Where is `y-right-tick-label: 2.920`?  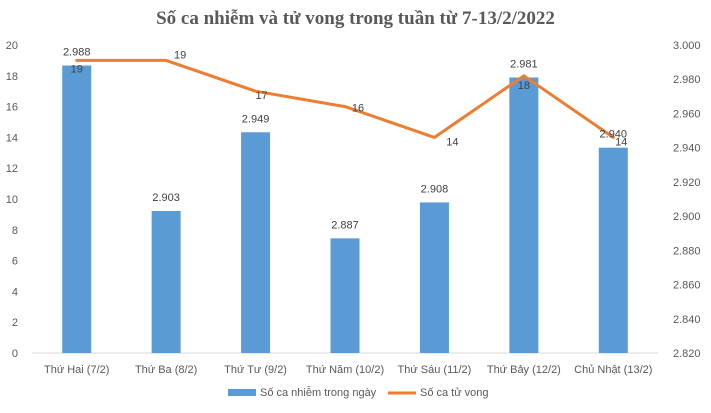
y-right-tick-label: 2.920 is located at coordinates (687, 183).